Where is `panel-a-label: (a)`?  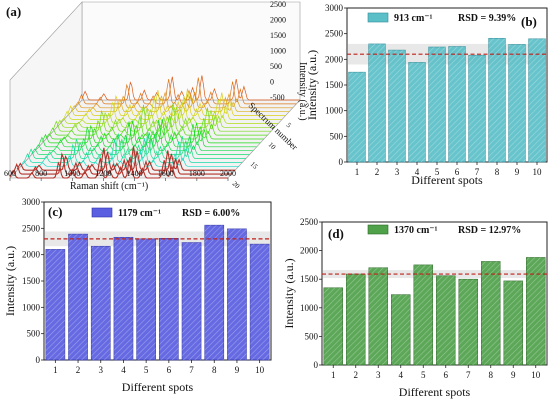 panel-a-label: (a) is located at coordinates (13, 11).